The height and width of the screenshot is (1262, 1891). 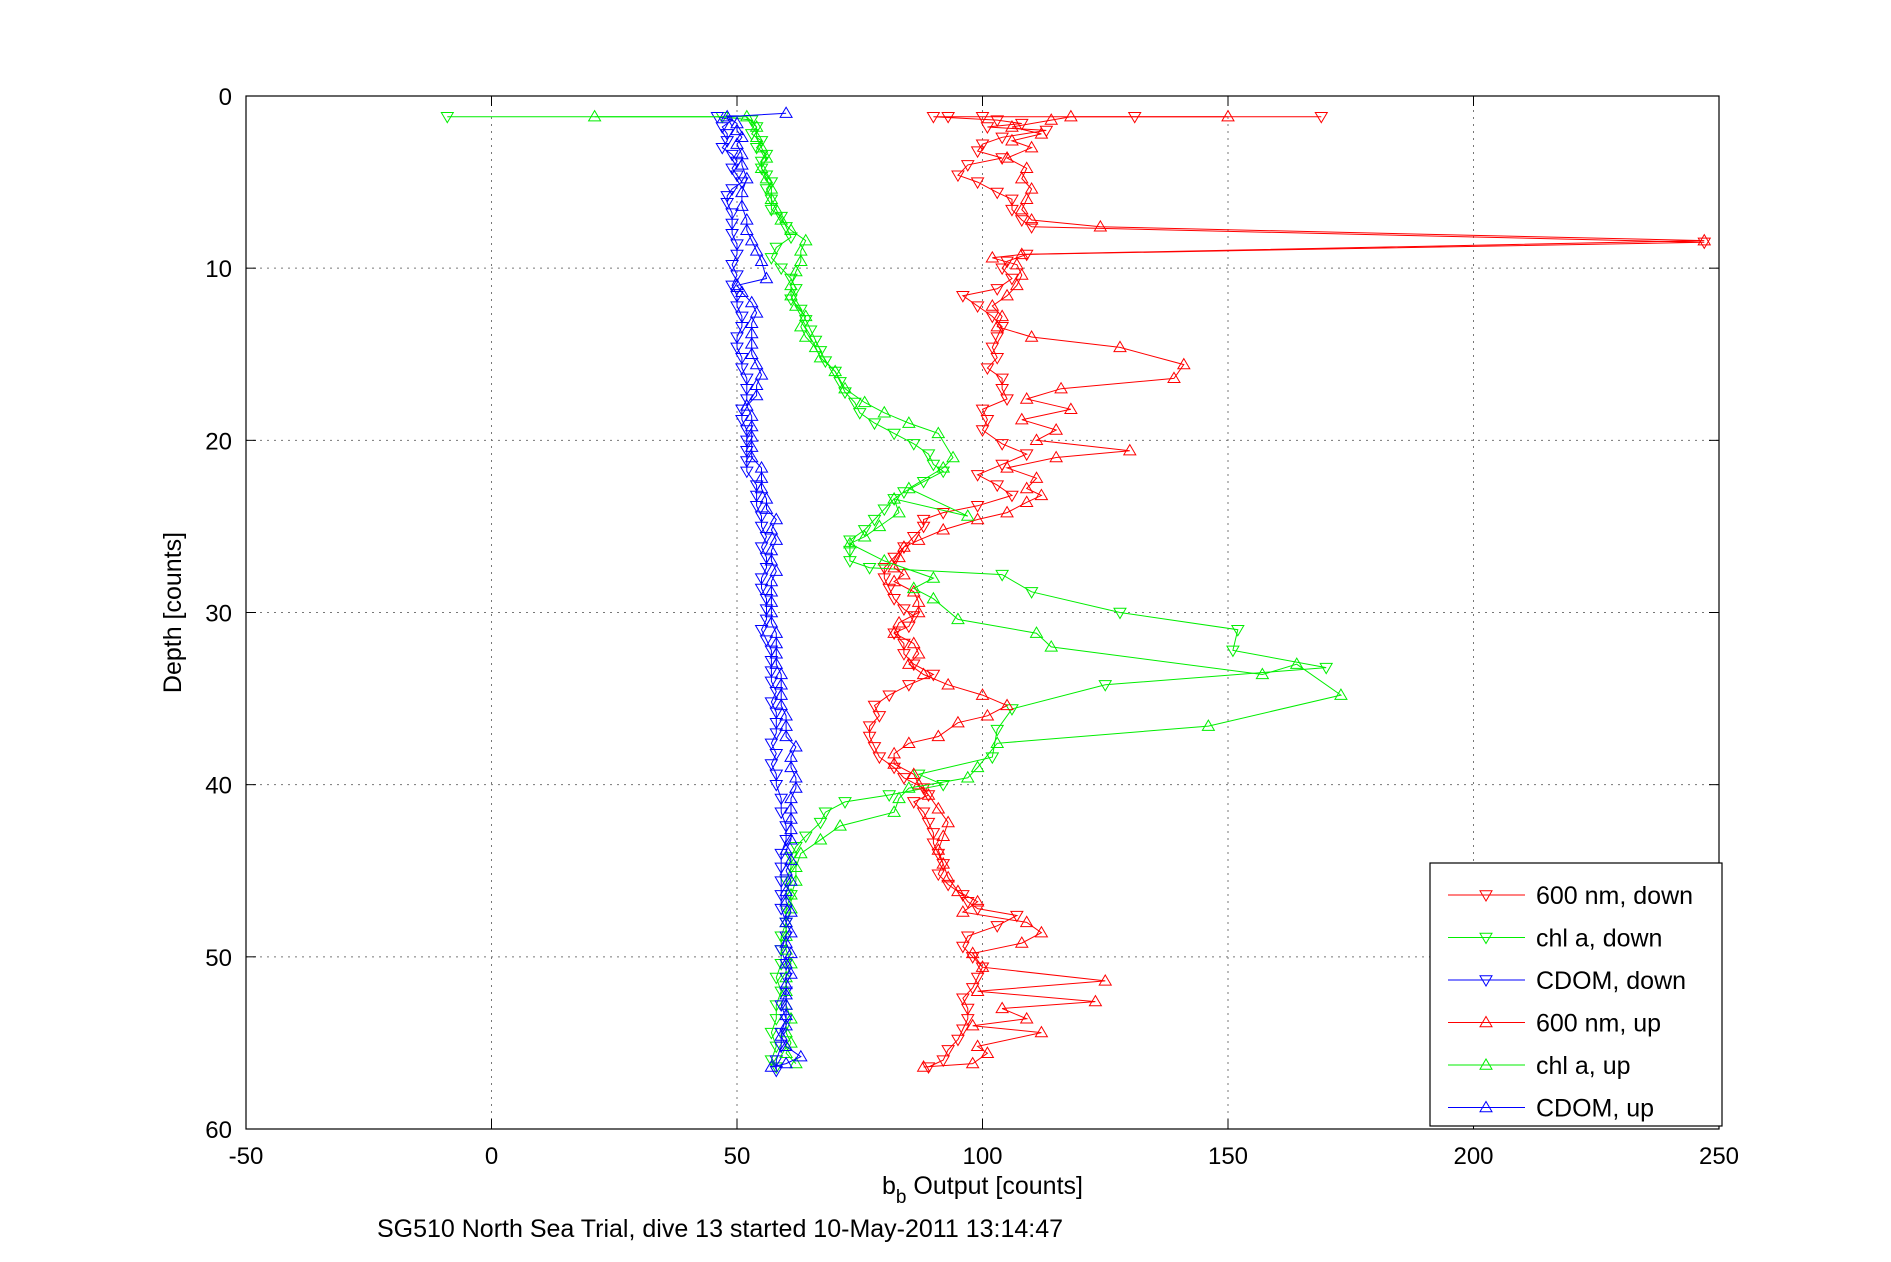 I want to click on x-axis-label-subscript: b, so click(x=901, y=1197).